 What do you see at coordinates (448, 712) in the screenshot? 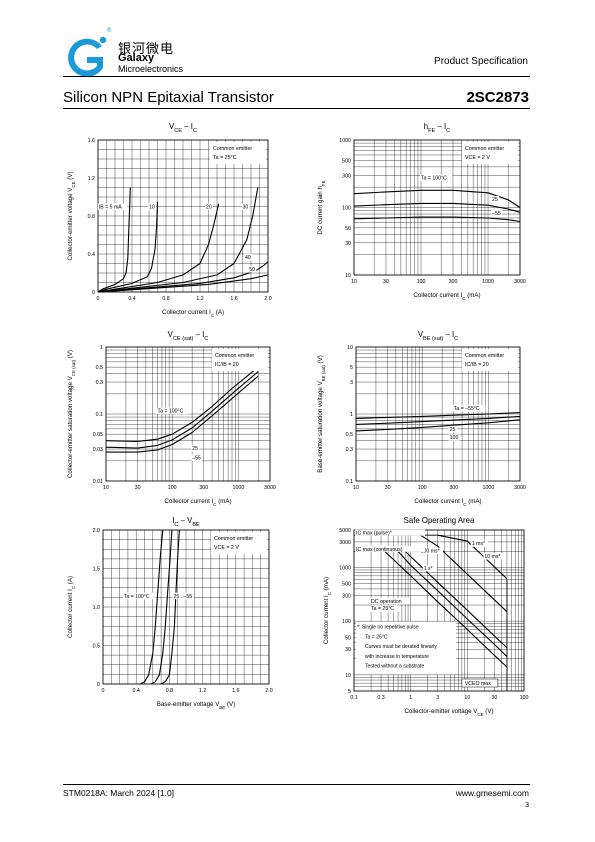
I see `x-axis-label: Collector-emitter voltage VCE (V)` at bounding box center [448, 712].